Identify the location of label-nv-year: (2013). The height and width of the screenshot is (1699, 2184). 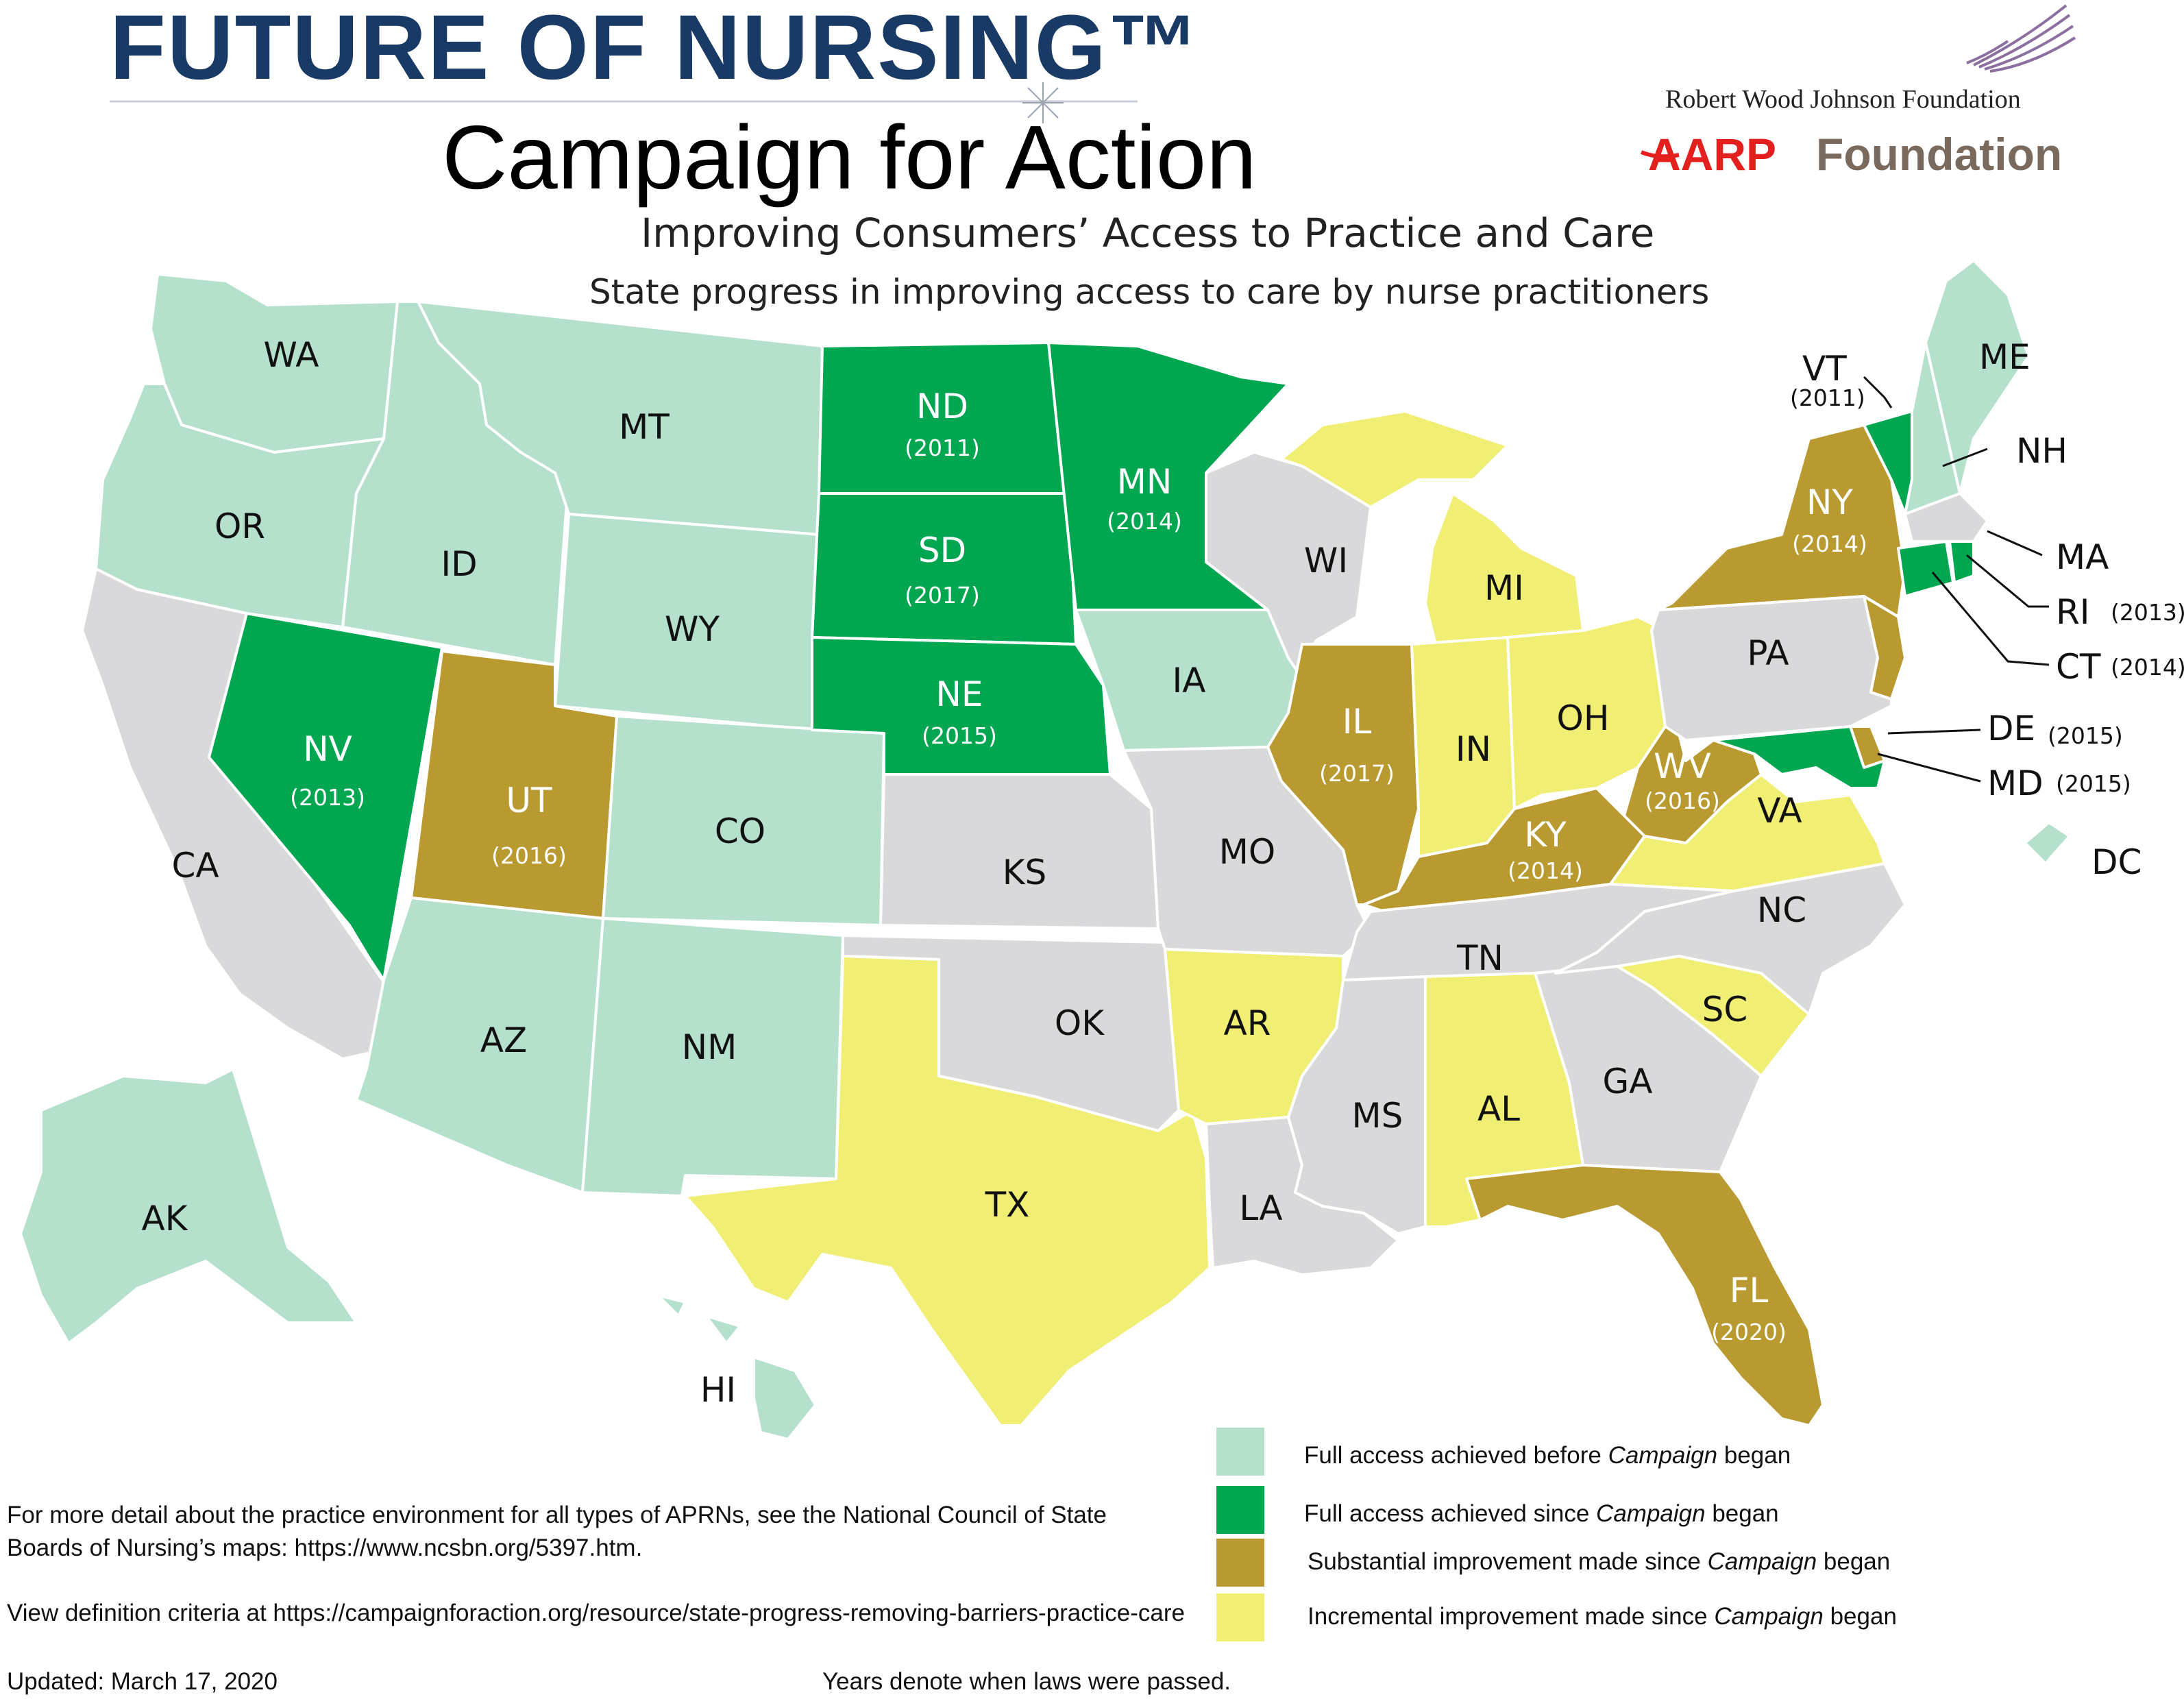
(327, 797).